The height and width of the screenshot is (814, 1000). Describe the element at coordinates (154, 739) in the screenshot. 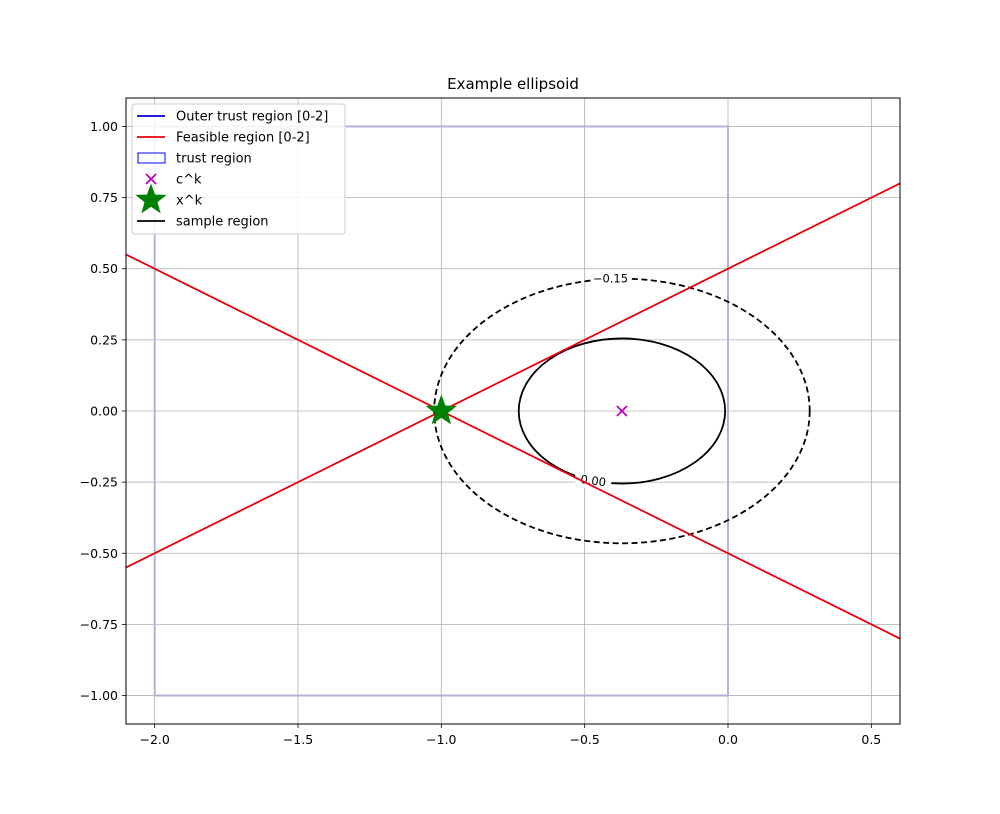

I see `x-tick-label: −2.0` at that location.